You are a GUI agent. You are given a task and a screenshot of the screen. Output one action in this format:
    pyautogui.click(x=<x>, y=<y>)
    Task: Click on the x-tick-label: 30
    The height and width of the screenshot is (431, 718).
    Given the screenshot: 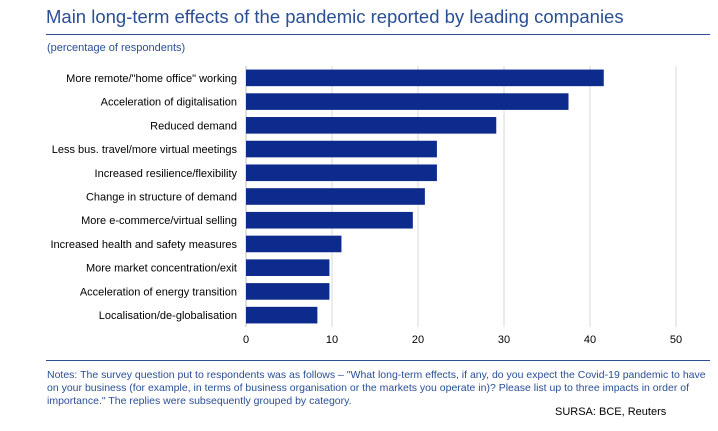 What is the action you would take?
    pyautogui.click(x=504, y=340)
    